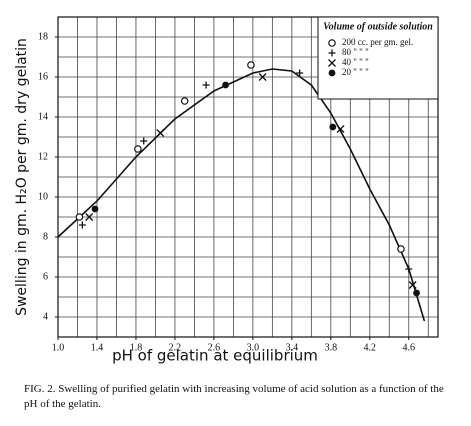 The width and height of the screenshot is (471, 426). Describe the element at coordinates (45, 316) in the screenshot. I see `y-tick-label: 4` at that location.